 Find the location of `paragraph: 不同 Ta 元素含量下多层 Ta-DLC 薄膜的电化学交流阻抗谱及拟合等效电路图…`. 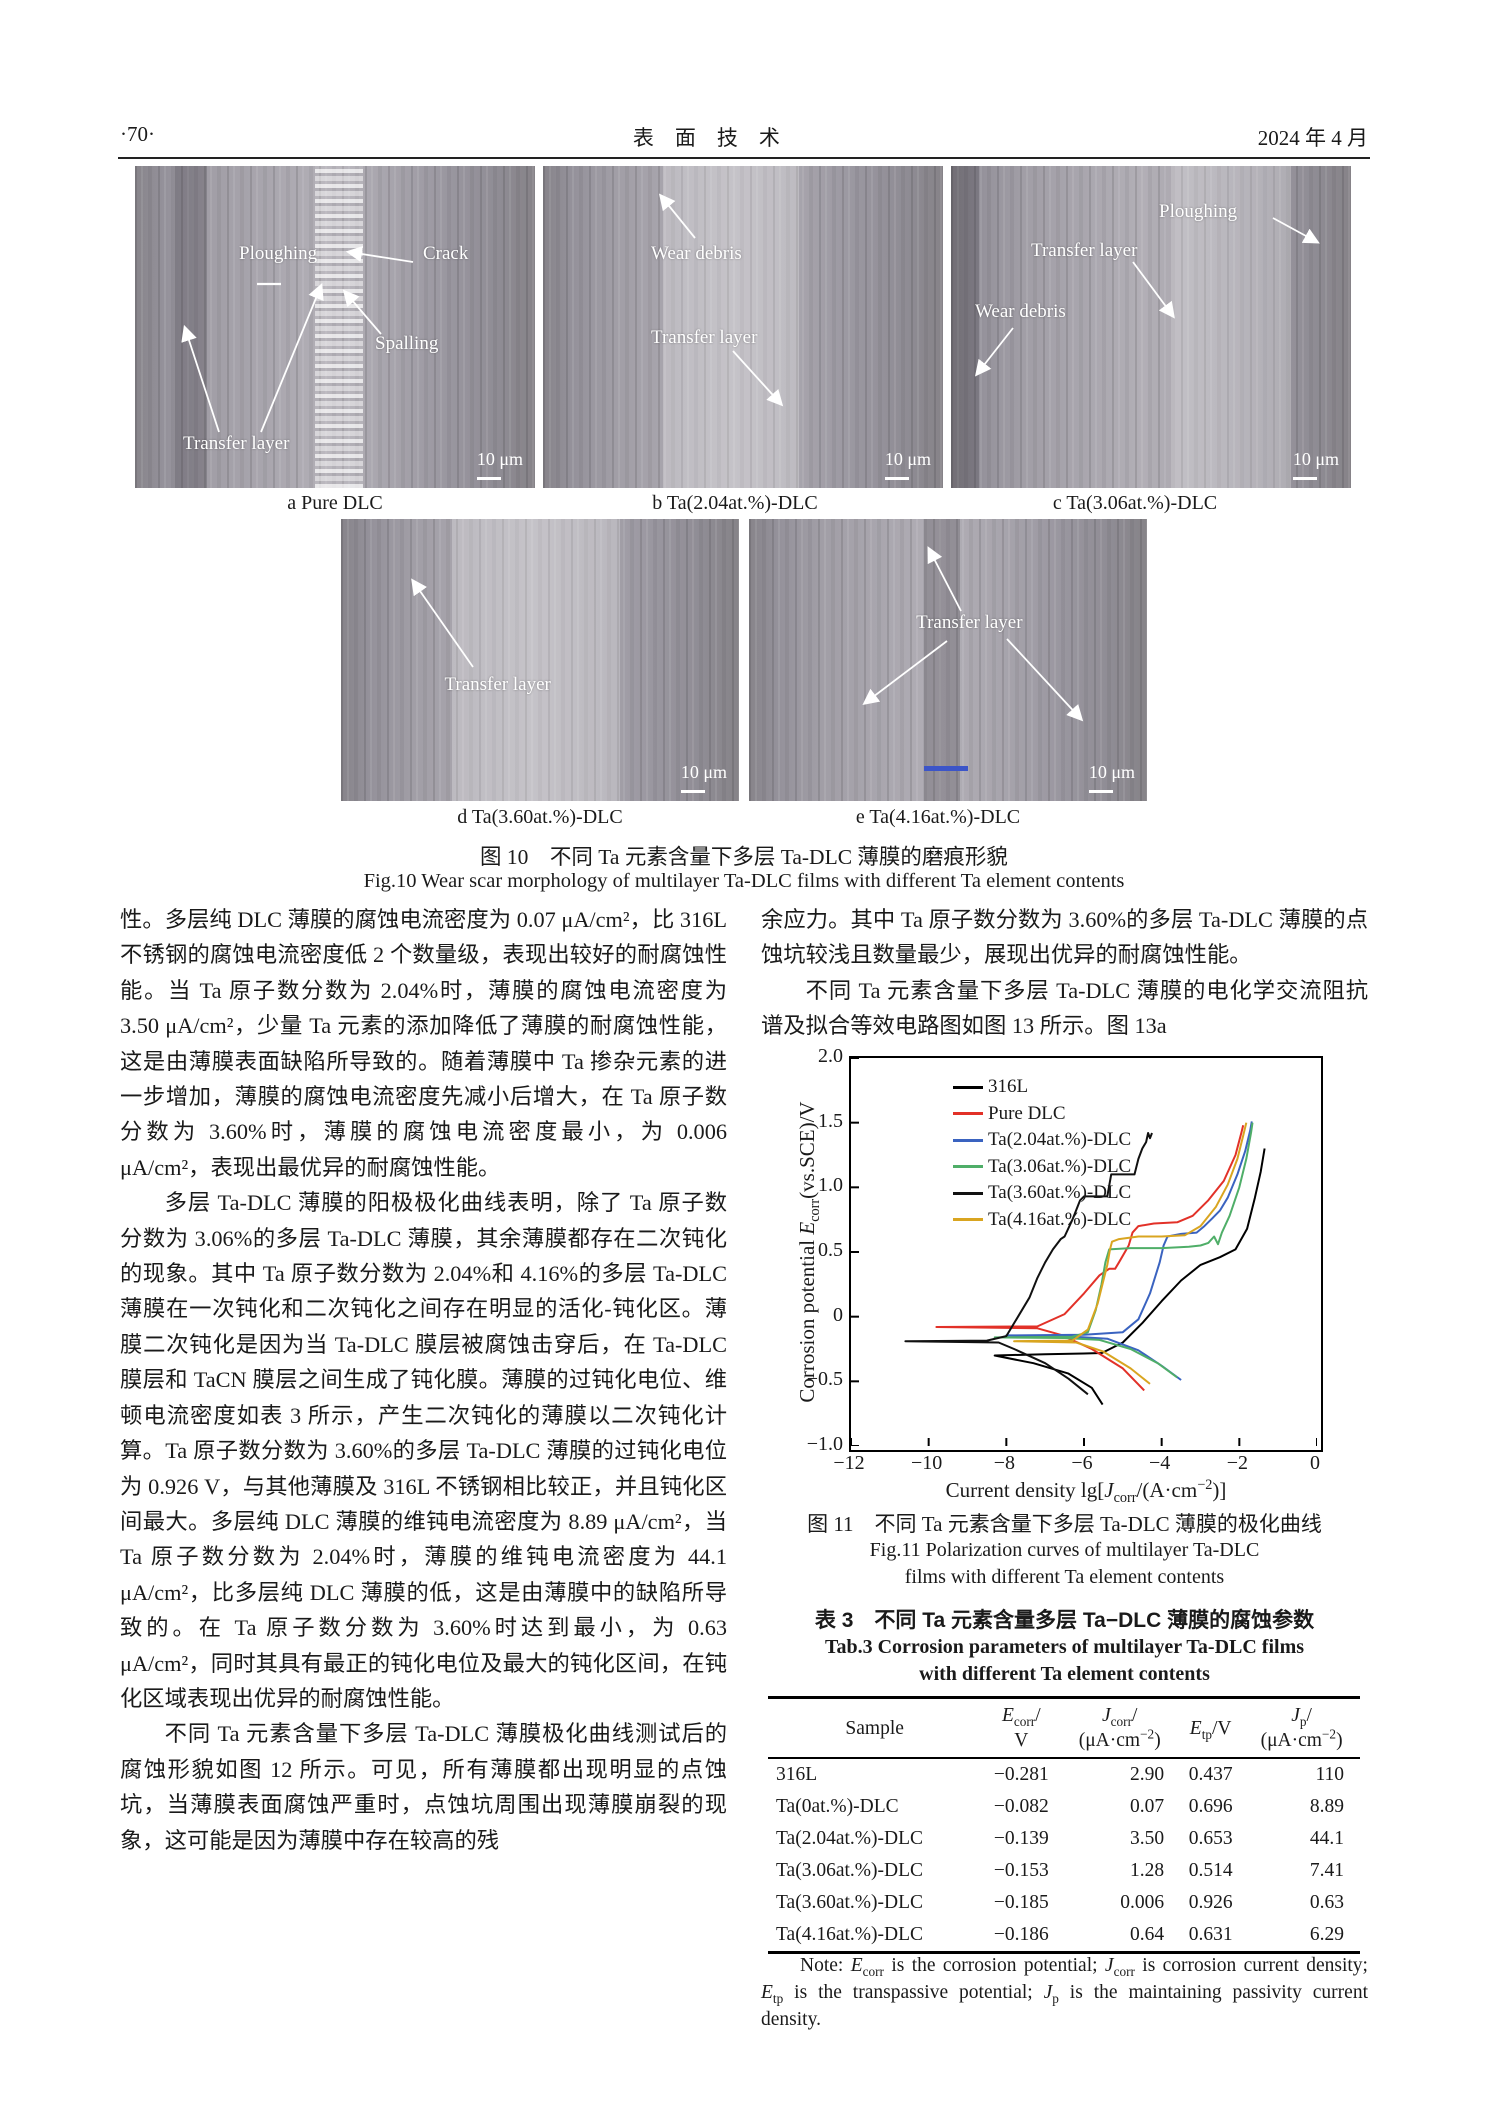

paragraph: 不同 Ta 元素含量下多层 Ta-DLC 薄膜的电化学交流阻抗谱及拟合等效电路图… is located at coordinates (1064, 1008).